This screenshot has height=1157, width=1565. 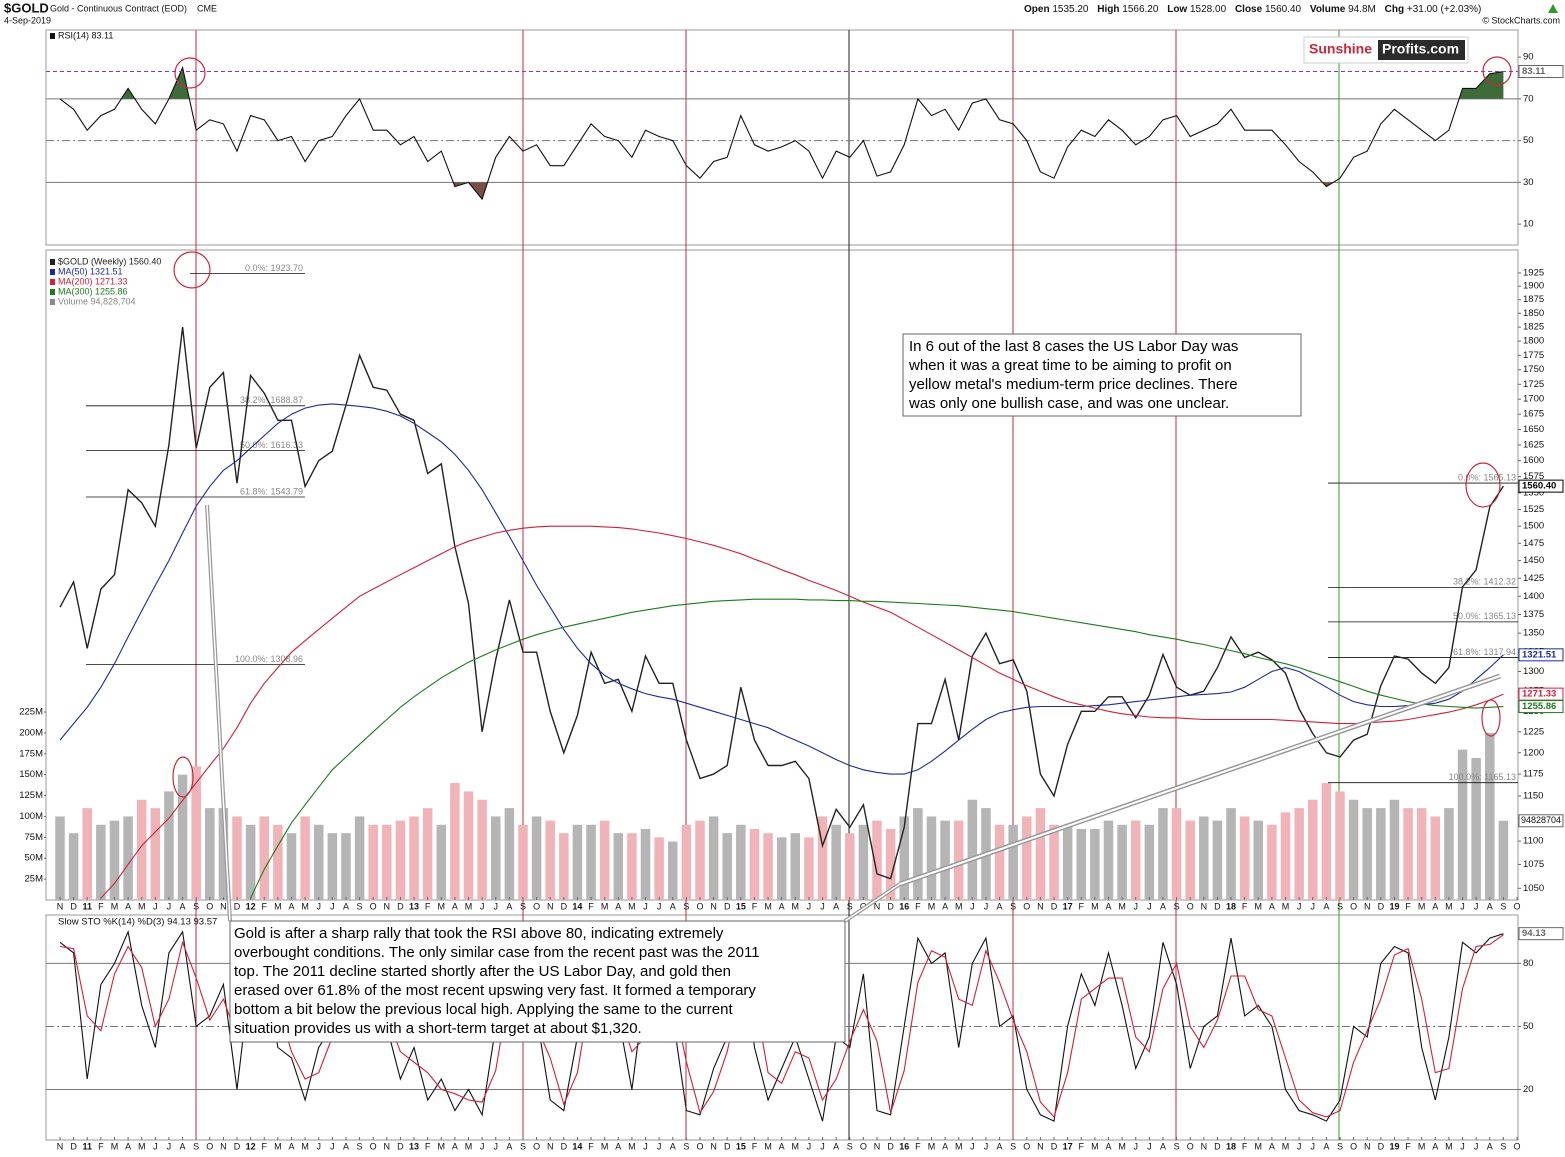 What do you see at coordinates (1420, 49) in the screenshot?
I see `logo-second: Profits.com` at bounding box center [1420, 49].